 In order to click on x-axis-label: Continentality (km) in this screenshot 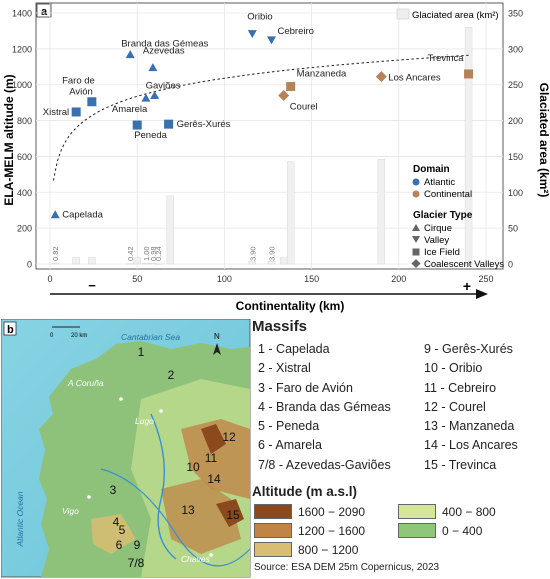, I will do `click(290, 306)`.